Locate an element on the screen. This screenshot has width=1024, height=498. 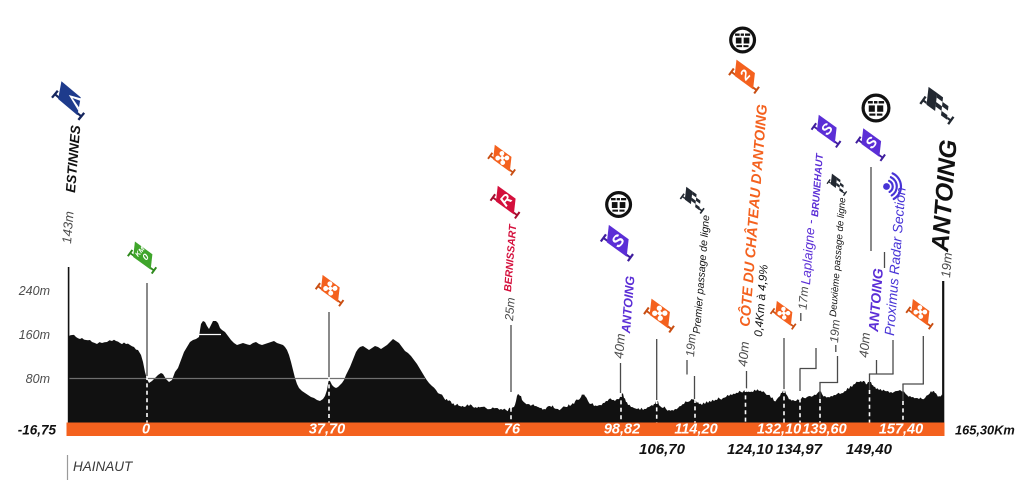
svg-text: 165,30Km is located at coordinates (985, 430).